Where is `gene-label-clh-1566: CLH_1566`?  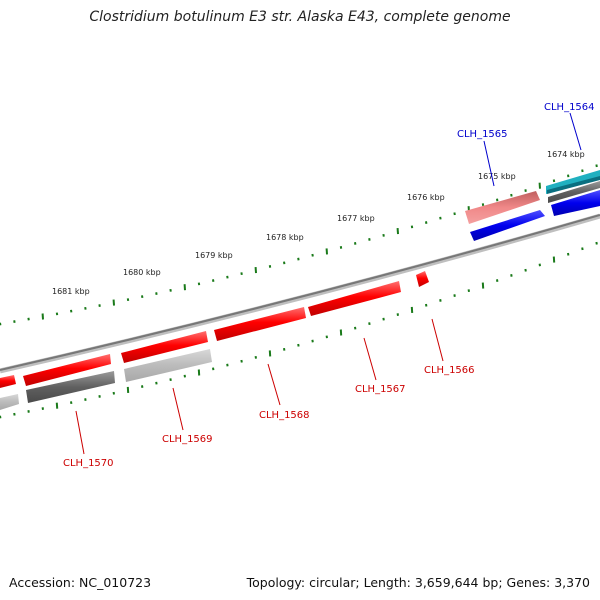
gene-label-clh-1566: CLH_1566 is located at coordinates (449, 370).